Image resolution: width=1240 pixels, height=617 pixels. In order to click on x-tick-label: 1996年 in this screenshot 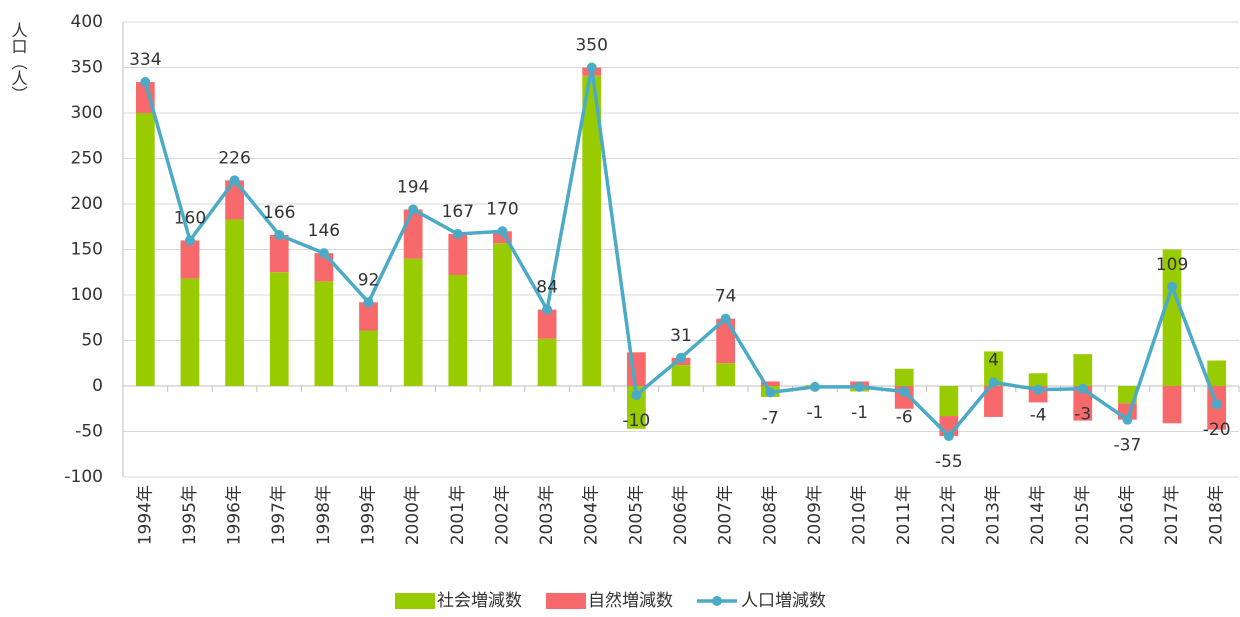, I will do `click(235, 515)`.